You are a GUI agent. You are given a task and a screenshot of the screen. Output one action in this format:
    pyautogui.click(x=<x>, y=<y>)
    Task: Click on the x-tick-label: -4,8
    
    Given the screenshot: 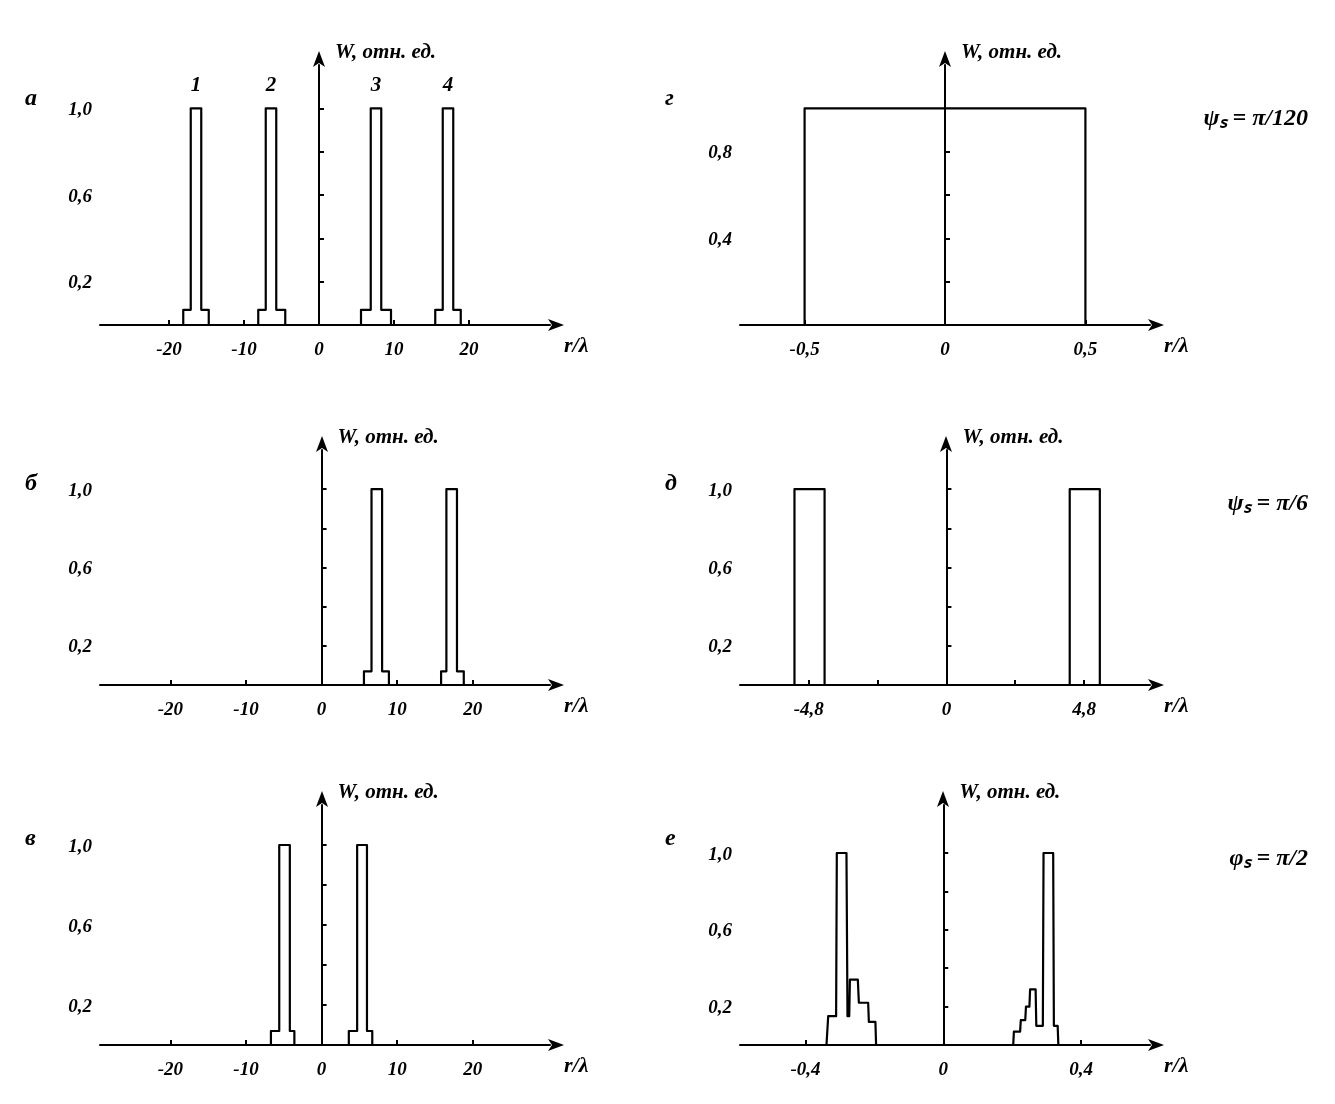 What is the action you would take?
    pyautogui.click(x=809, y=708)
    